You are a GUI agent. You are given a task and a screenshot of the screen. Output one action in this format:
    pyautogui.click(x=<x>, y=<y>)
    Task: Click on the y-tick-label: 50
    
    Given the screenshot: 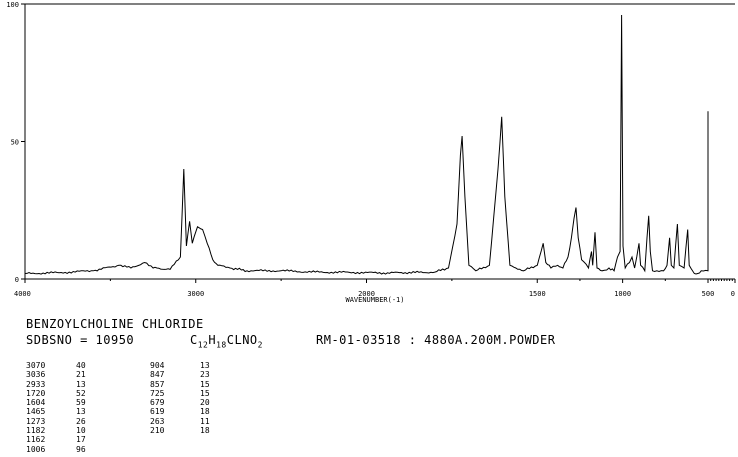 What is the action you would take?
    pyautogui.click(x=15, y=143)
    